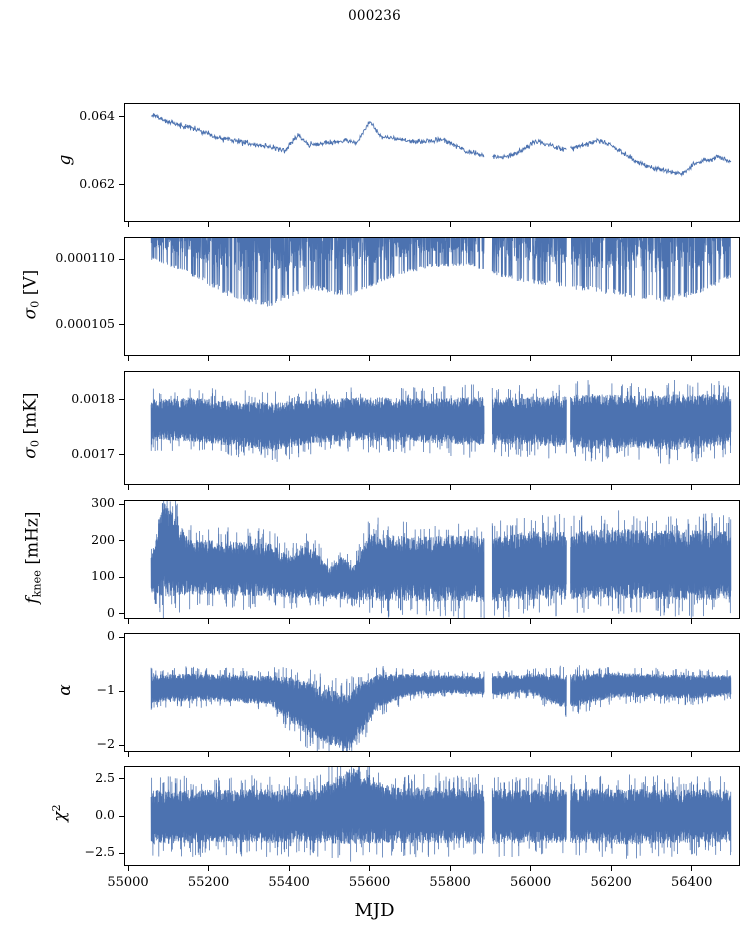 The height and width of the screenshot is (944, 749). What do you see at coordinates (450, 882) in the screenshot?
I see `x-tick-label: 55800` at bounding box center [450, 882].